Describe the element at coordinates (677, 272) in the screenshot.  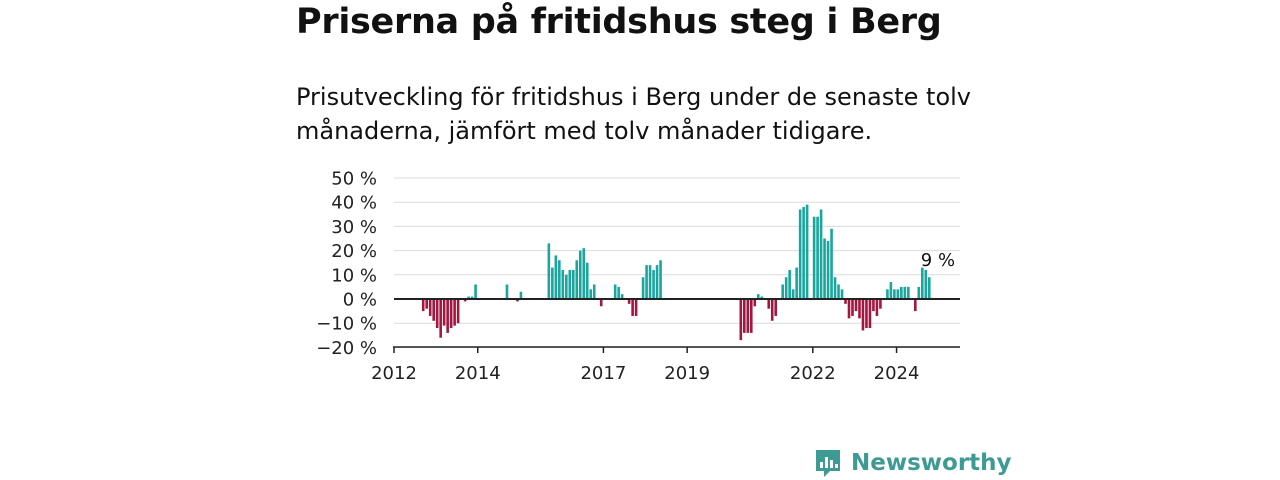
I see `bars` at that location.